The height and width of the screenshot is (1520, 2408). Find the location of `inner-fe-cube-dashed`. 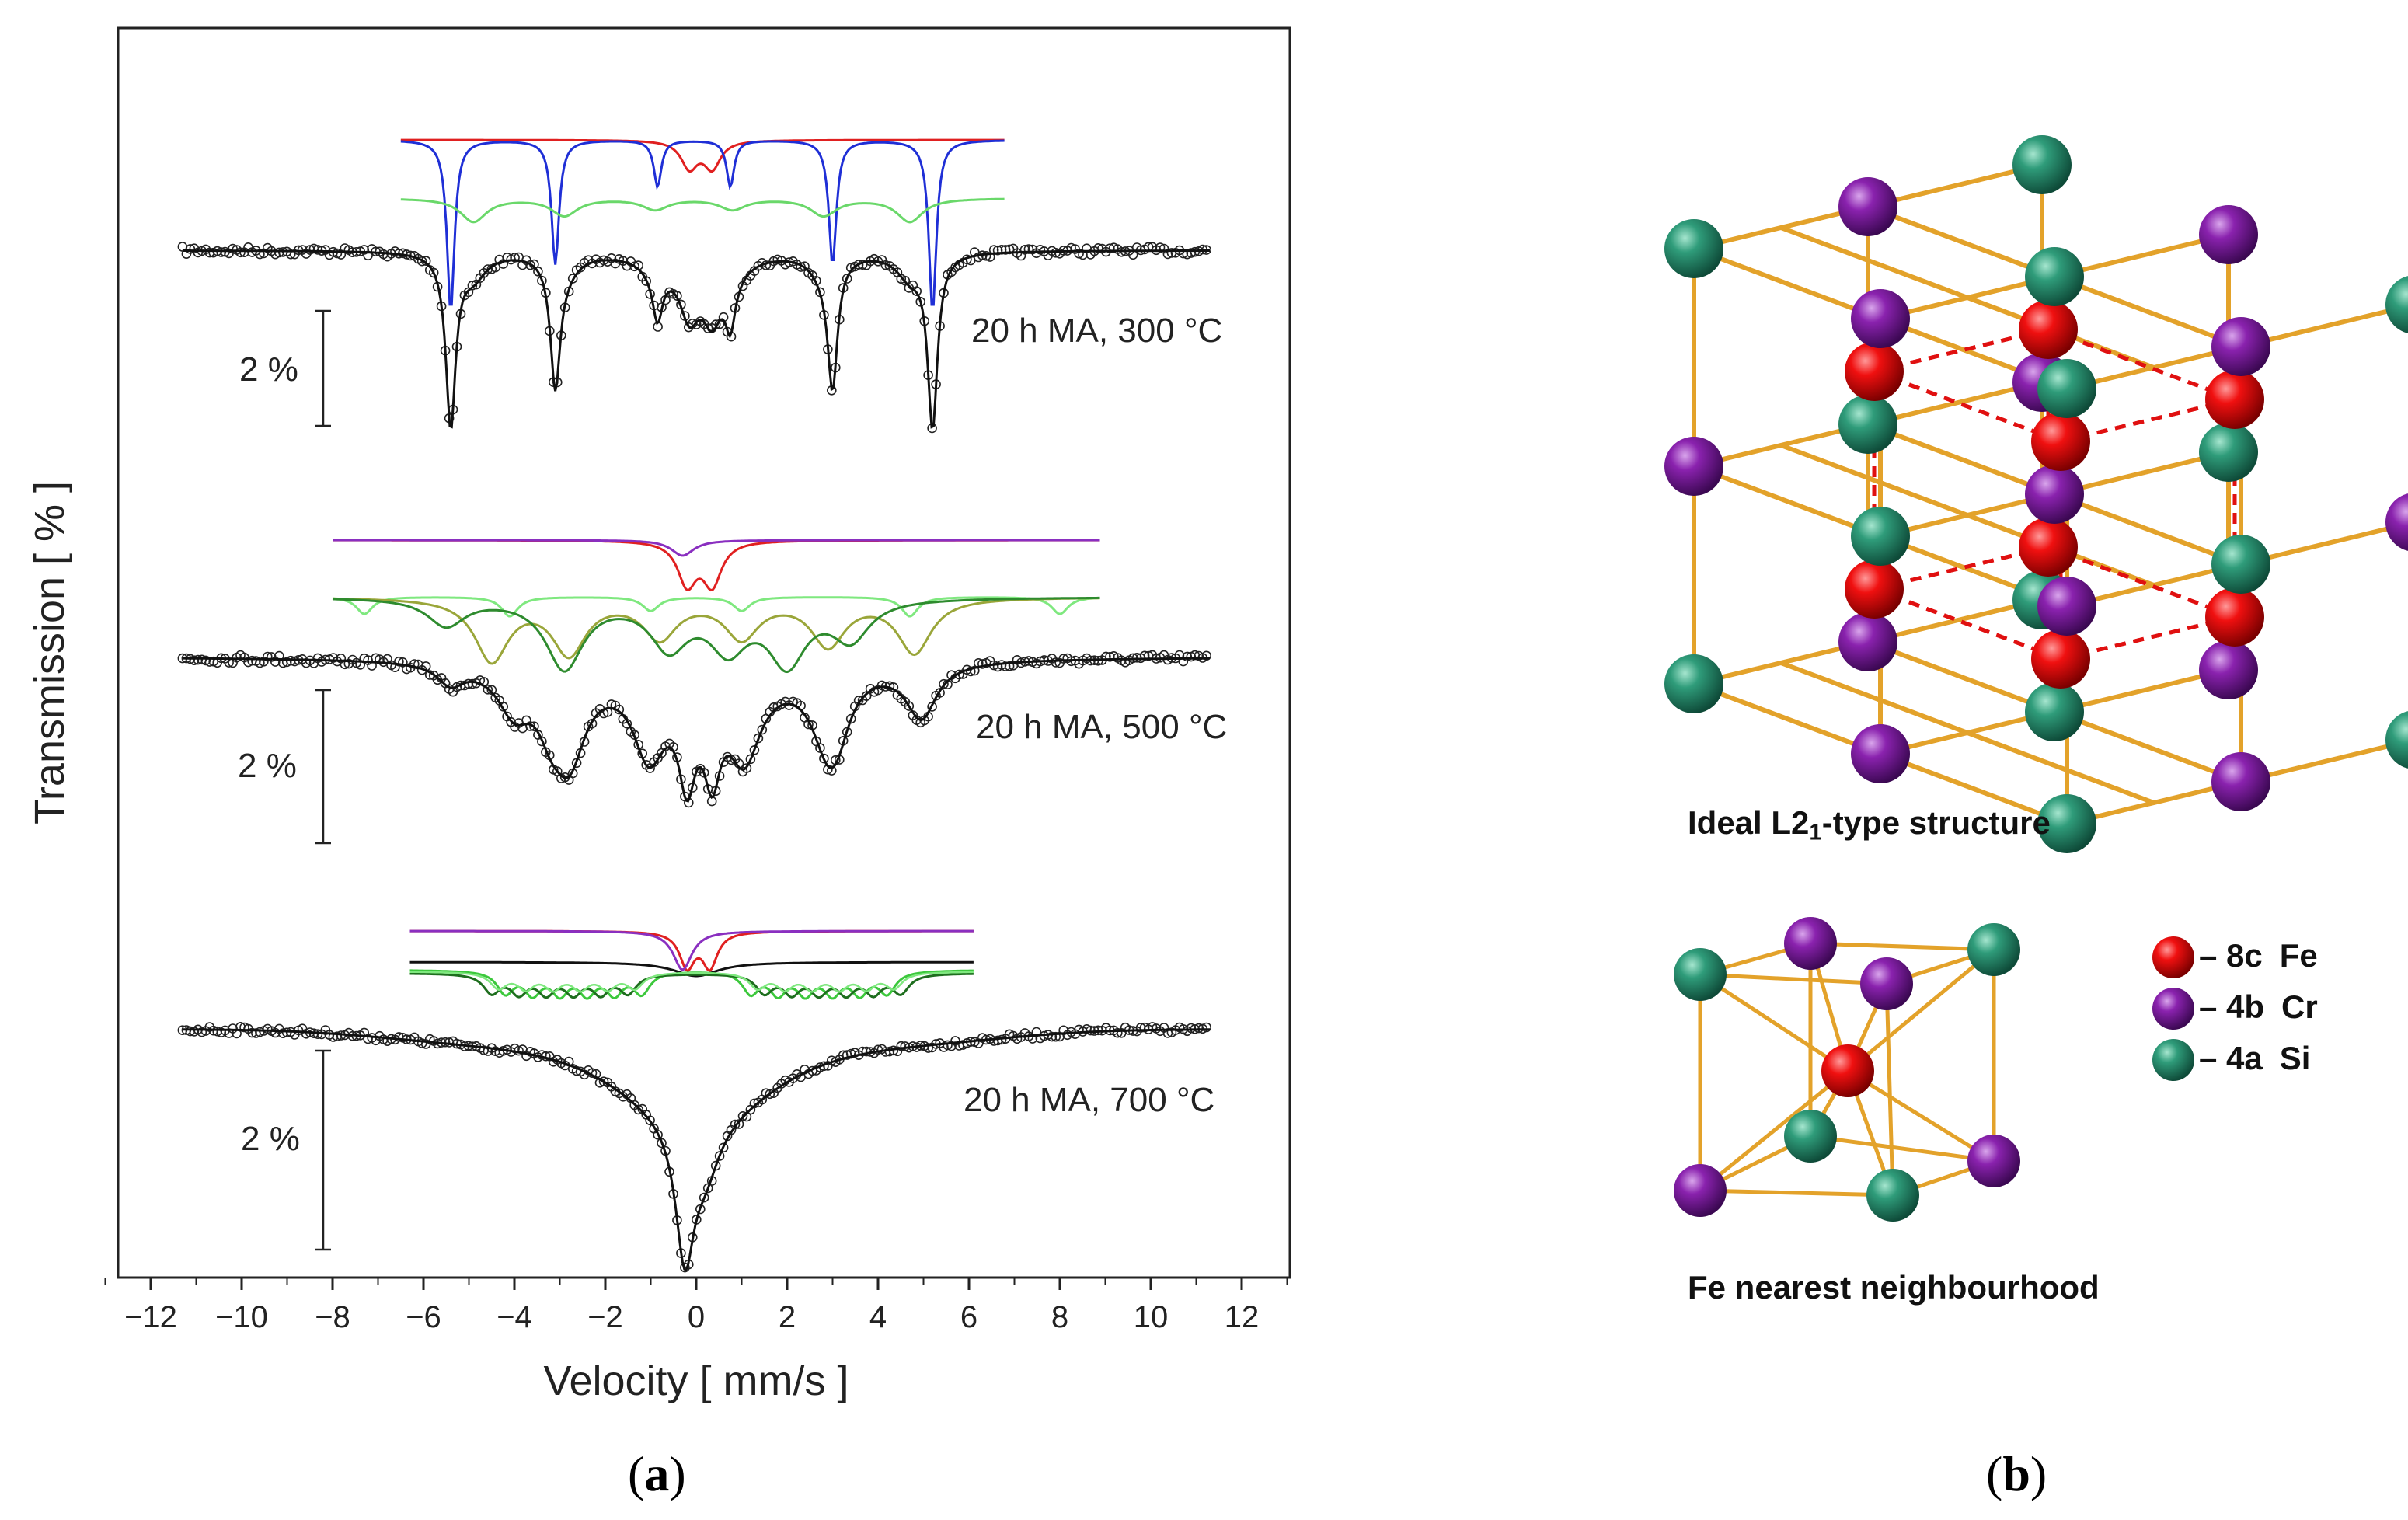

inner-fe-cube-dashed is located at coordinates (2054, 494).